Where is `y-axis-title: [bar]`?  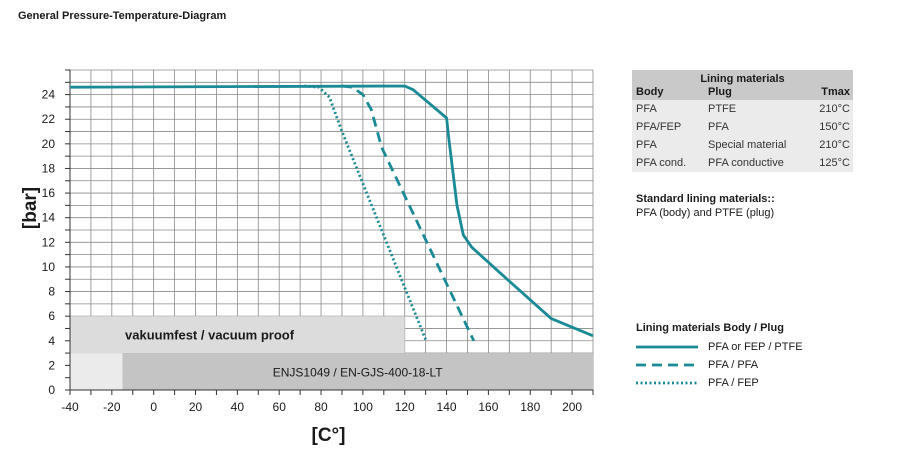 y-axis-title: [bar] is located at coordinates (30, 208).